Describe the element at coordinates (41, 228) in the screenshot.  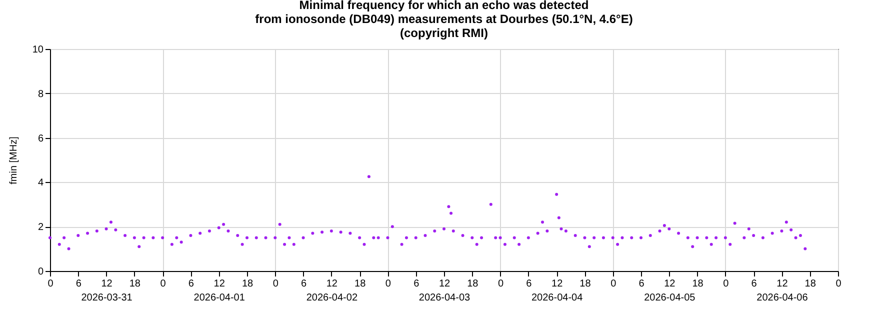
I see `y-tick-label: 2` at that location.